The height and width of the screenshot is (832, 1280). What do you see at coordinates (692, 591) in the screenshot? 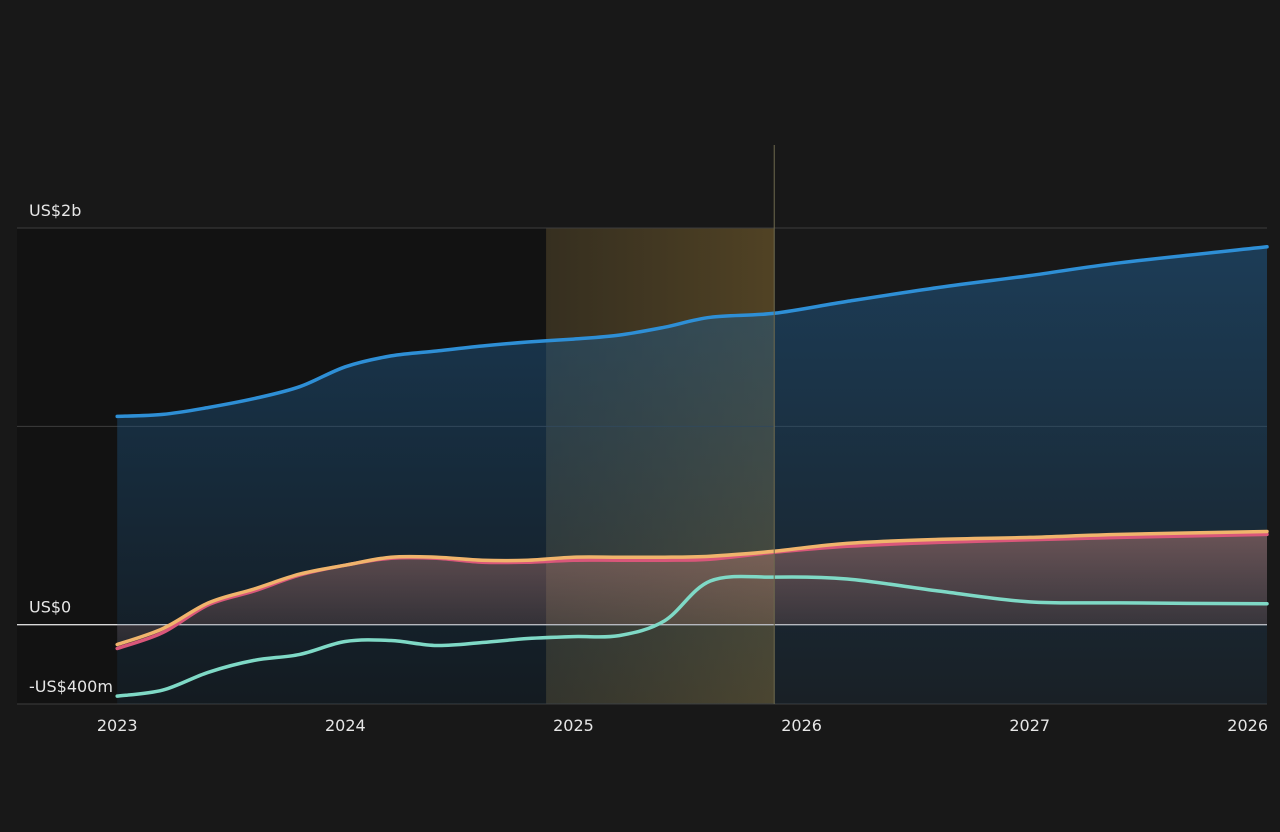
I see `earnings_lower-area` at bounding box center [692, 591].